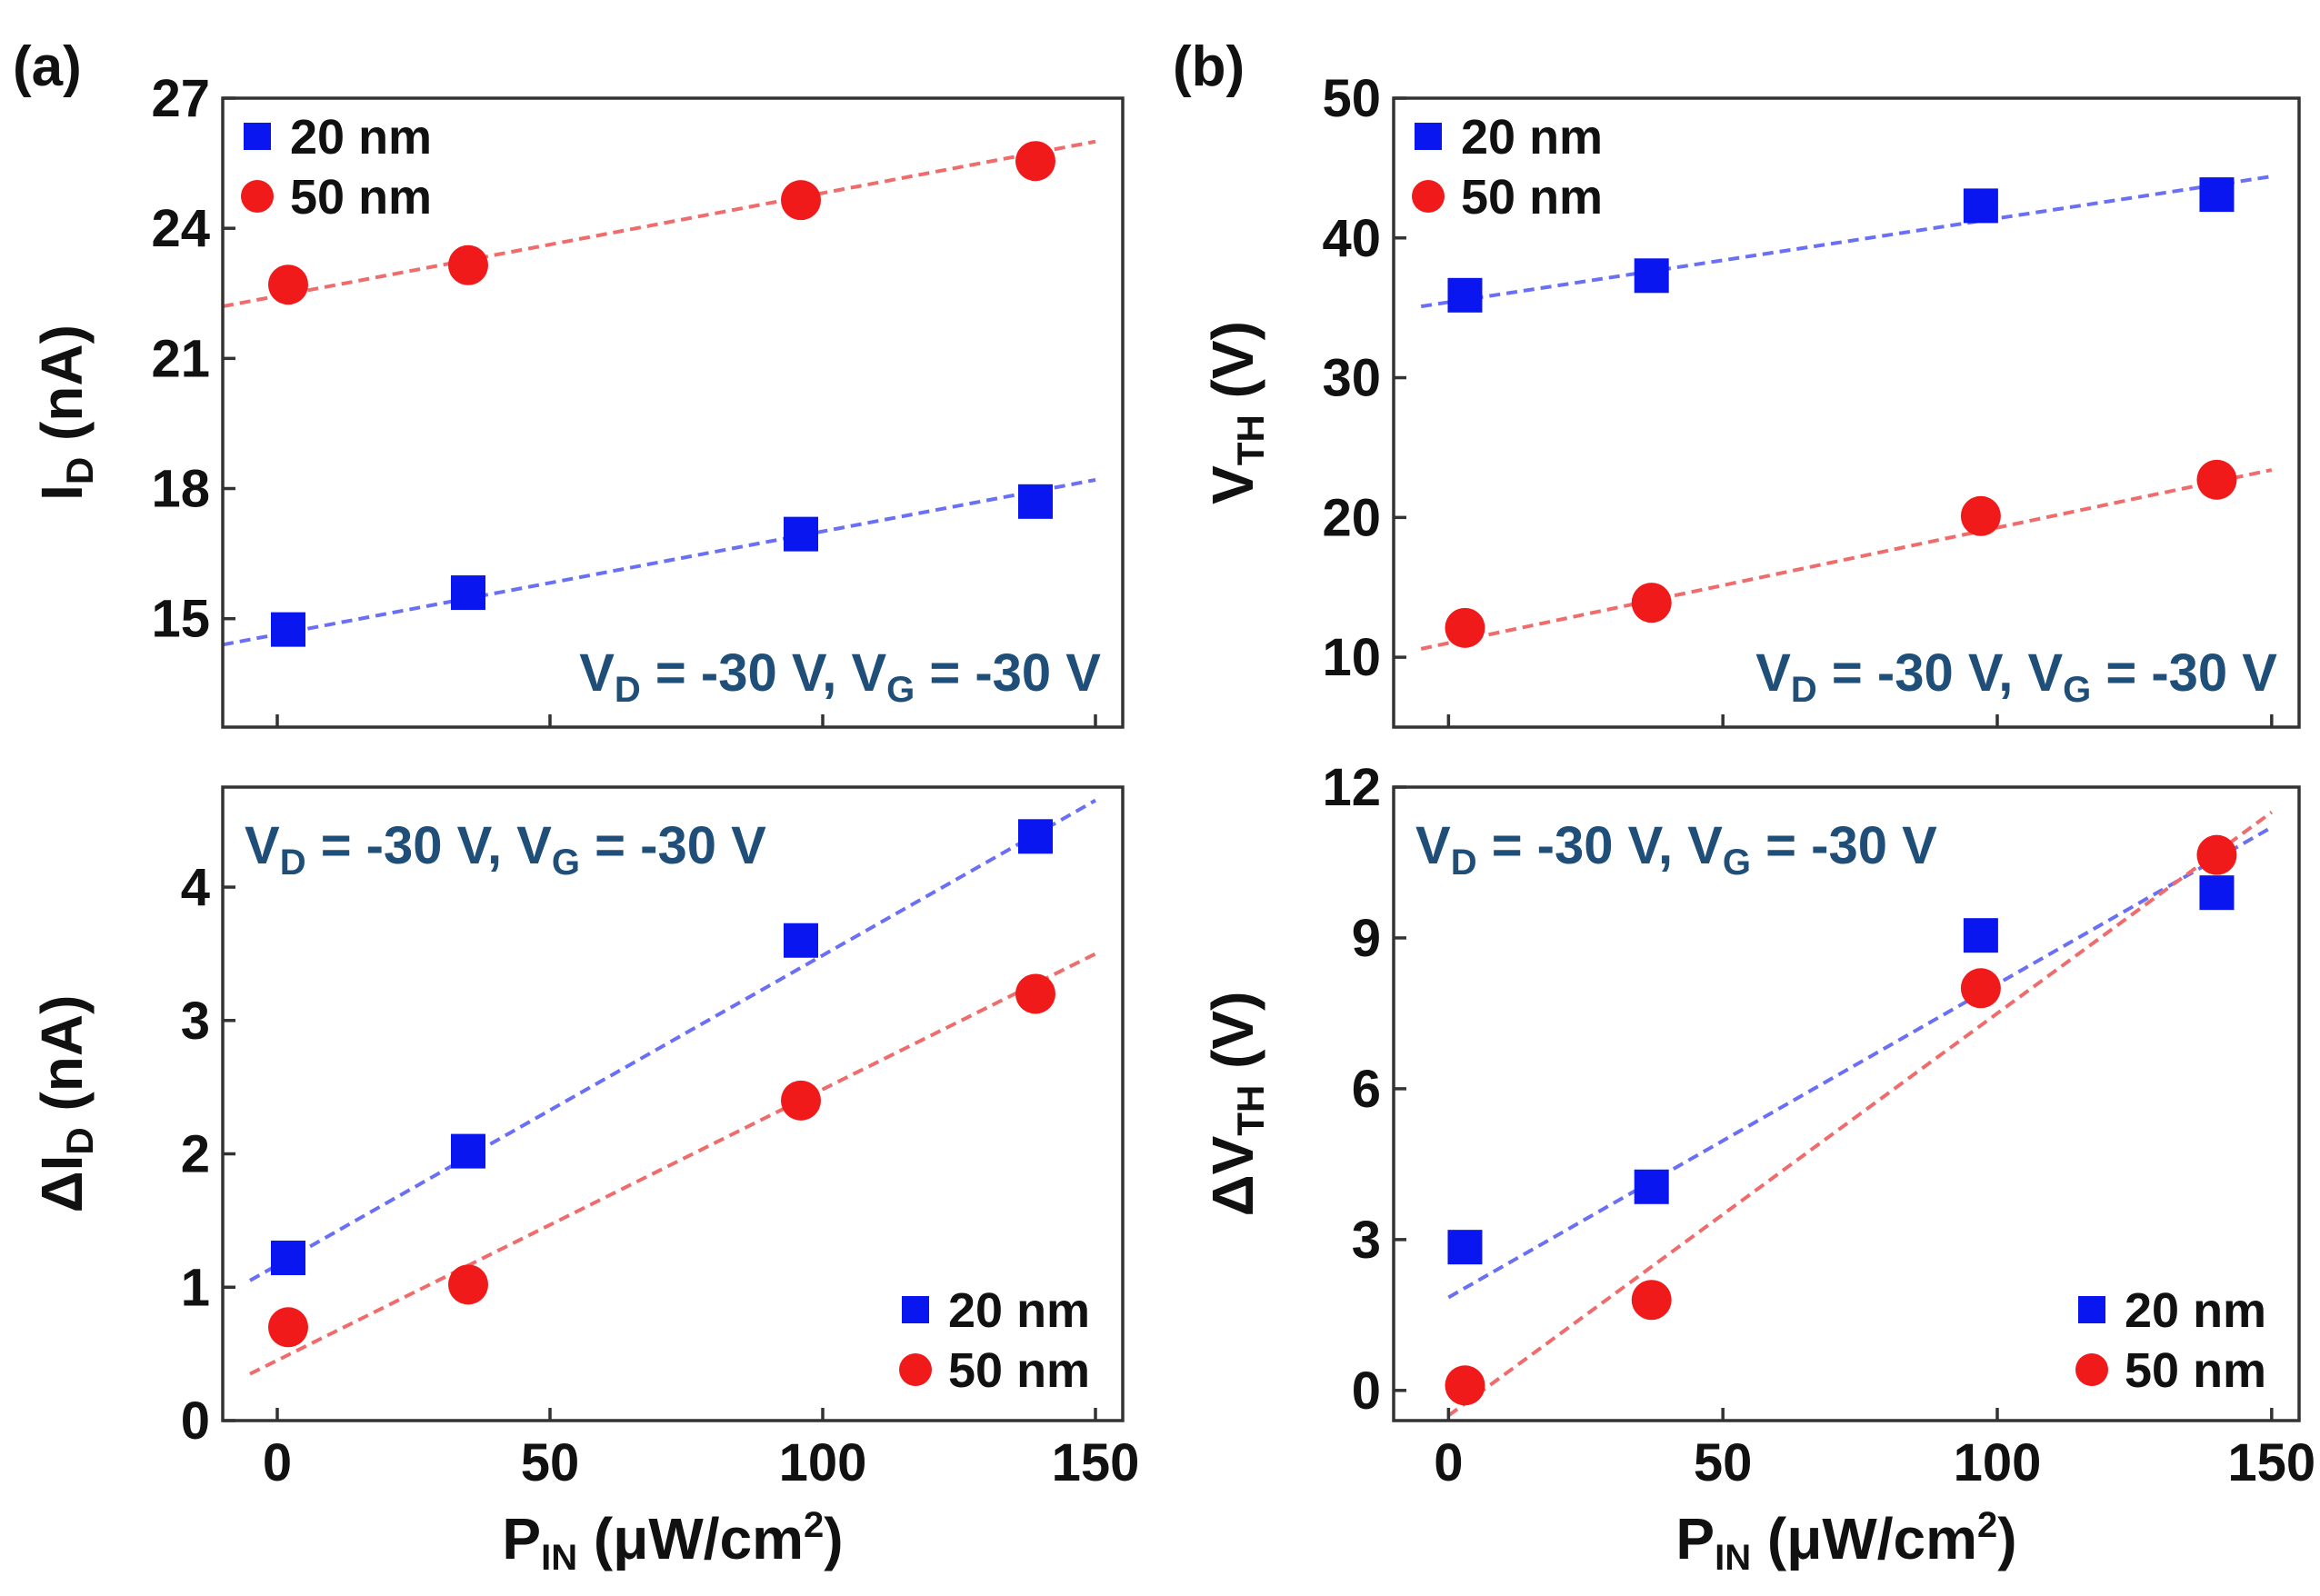 Image resolution: width=2320 pixels, height=1596 pixels. I want to click on y-tick-label: 24, so click(180, 228).